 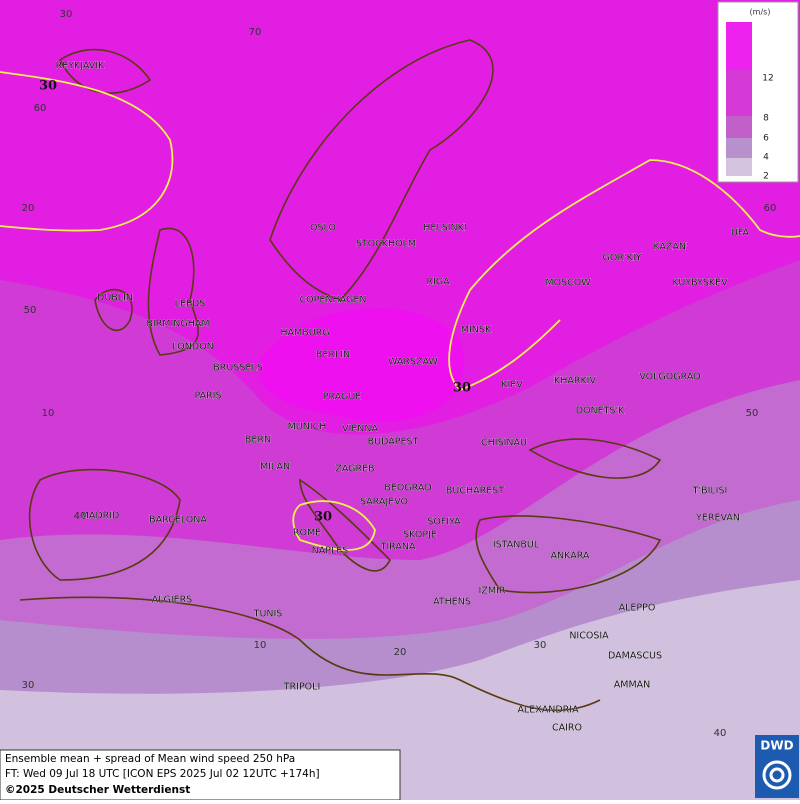 What do you see at coordinates (452, 602) in the screenshot?
I see `city-label: ATHENS` at bounding box center [452, 602].